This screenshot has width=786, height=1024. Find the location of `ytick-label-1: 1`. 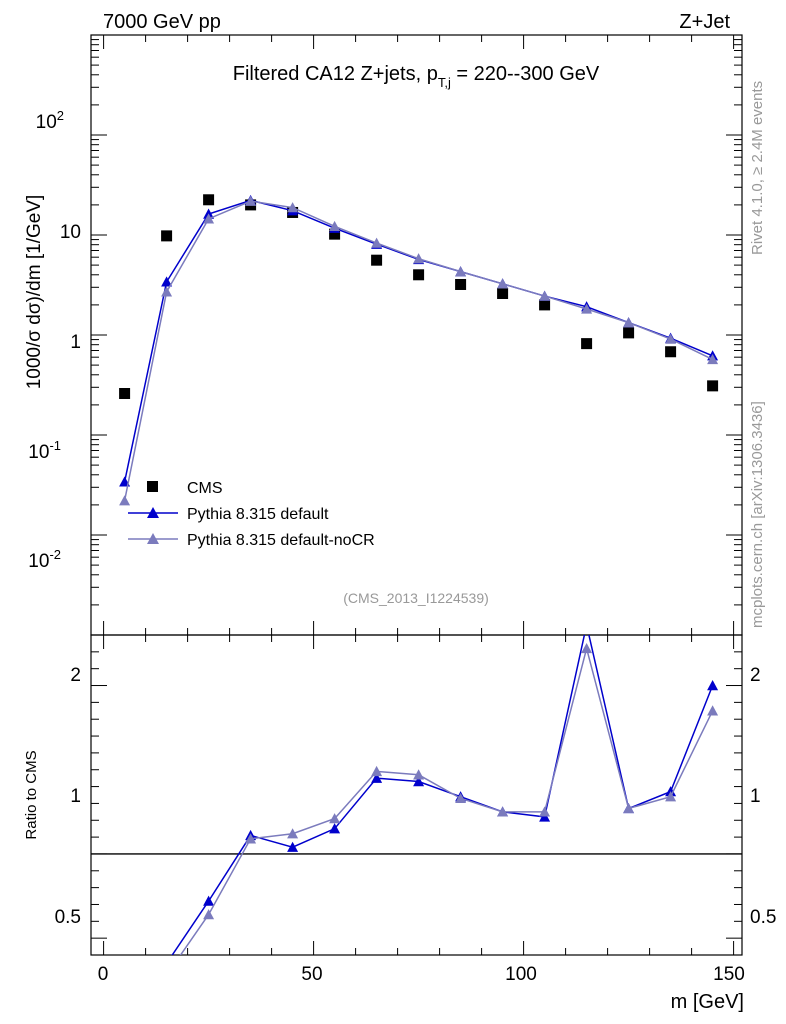

ytick-label-1: 1 is located at coordinates (75, 342).